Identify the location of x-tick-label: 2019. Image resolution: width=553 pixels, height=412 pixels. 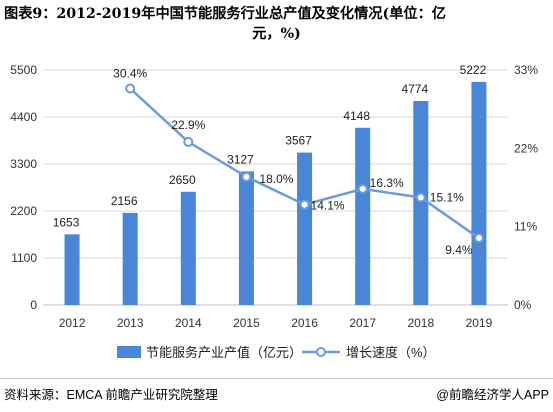
(479, 323).